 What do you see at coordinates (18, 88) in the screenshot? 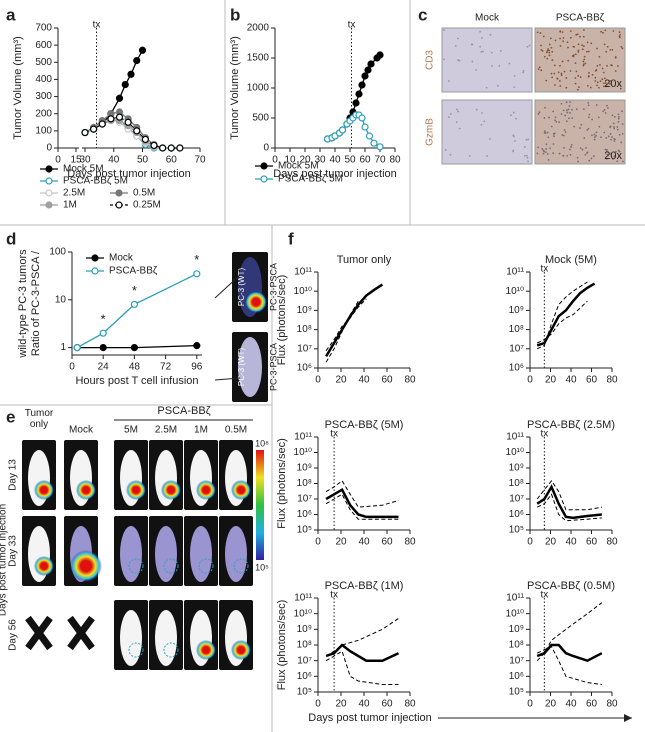
I see `y-axis-label: Tumor Volume (mm³)` at bounding box center [18, 88].